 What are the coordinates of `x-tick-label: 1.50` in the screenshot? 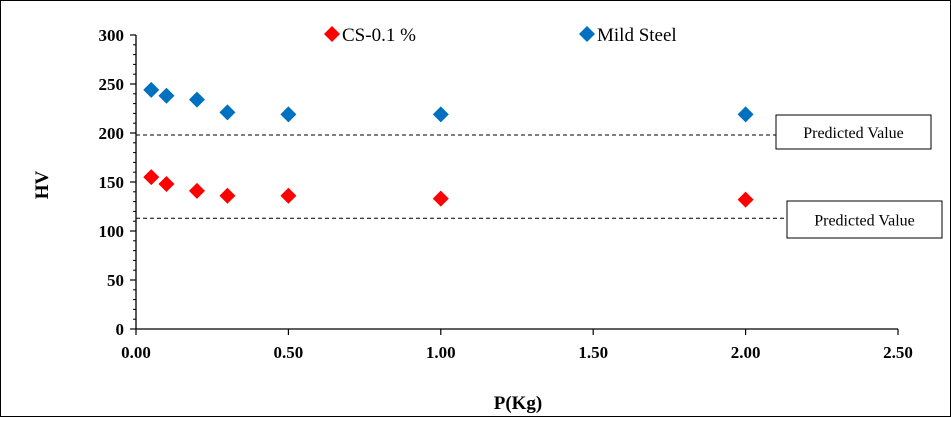 It's located at (593, 352).